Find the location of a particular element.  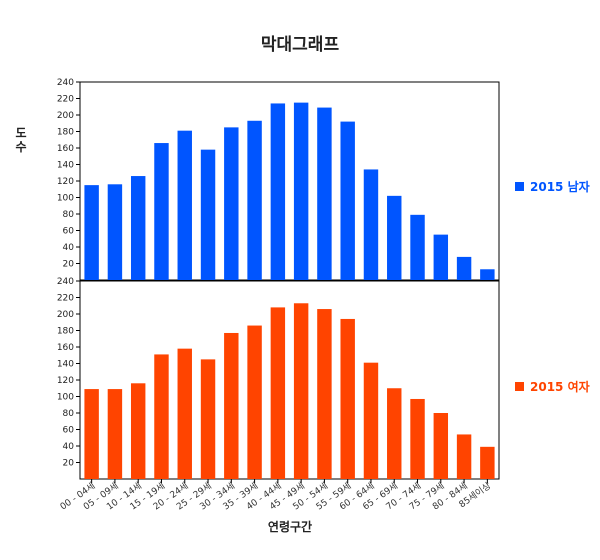

y-tick-label-female: 140 is located at coordinates (65, 365).